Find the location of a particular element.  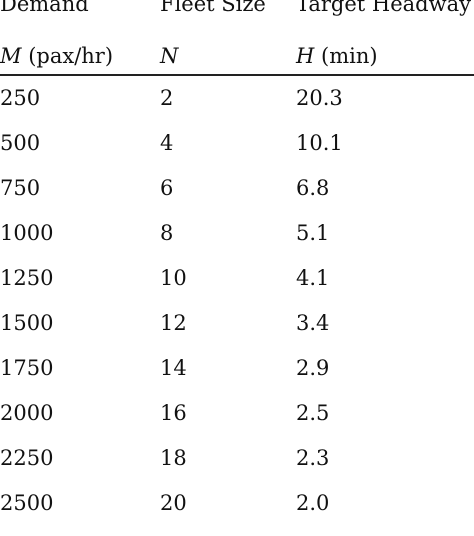

header-demand-symbol-unit: M (pax/hr) is located at coordinates (56, 66).